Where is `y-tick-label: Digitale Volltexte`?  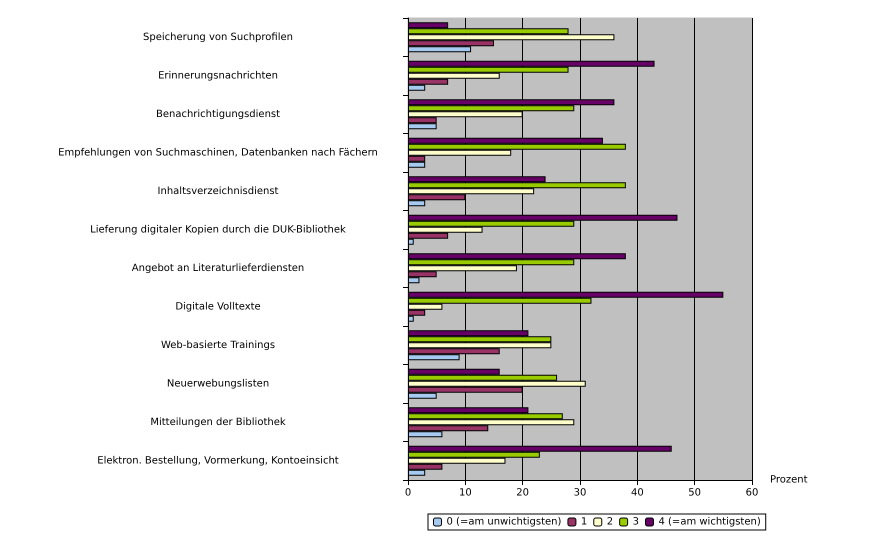 y-tick-label: Digitale Volltexte is located at coordinates (218, 306).